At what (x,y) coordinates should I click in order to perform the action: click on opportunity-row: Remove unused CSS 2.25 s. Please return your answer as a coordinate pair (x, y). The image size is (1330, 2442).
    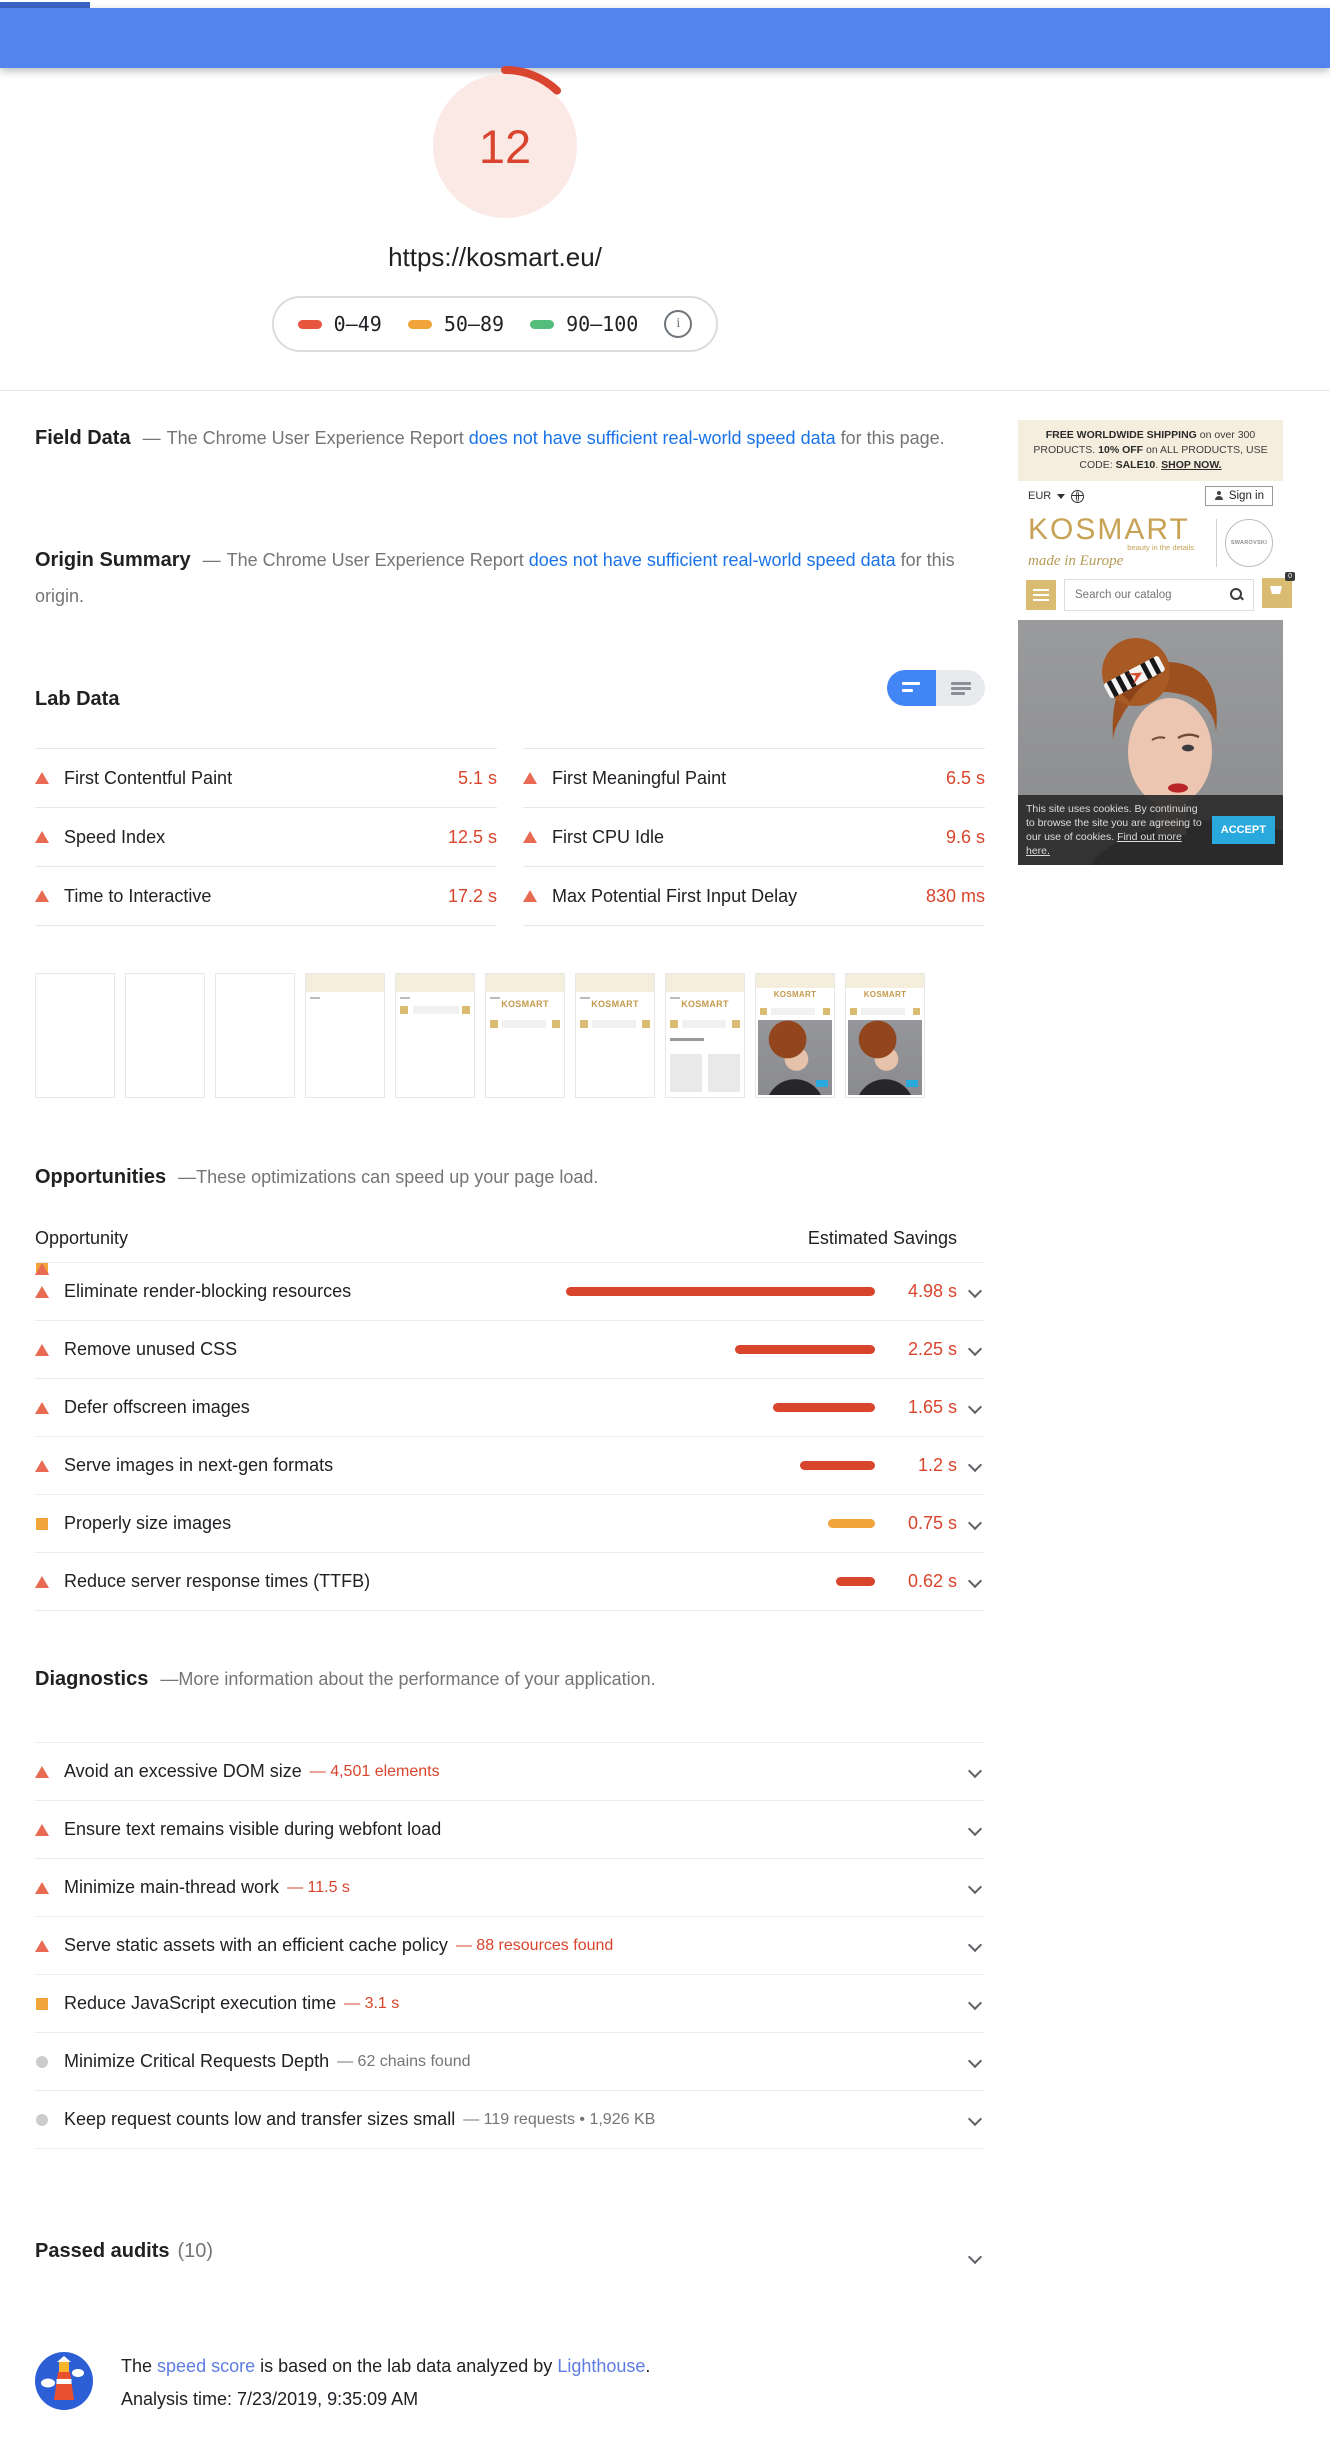
    Looking at the image, I should click on (510, 1349).